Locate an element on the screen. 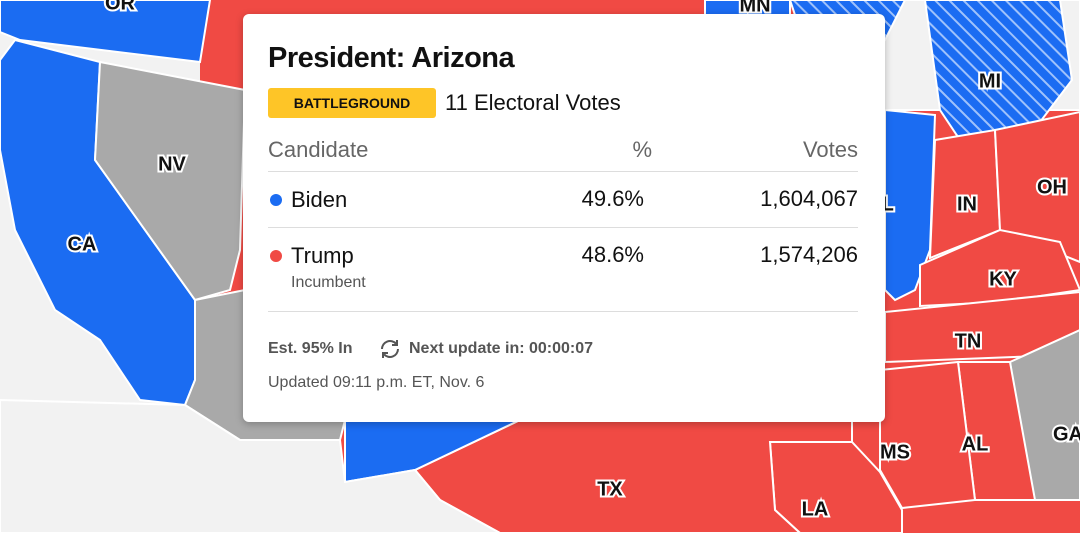 The width and height of the screenshot is (1080, 533). candidate-votes: 1,574,206 is located at coordinates (809, 254).